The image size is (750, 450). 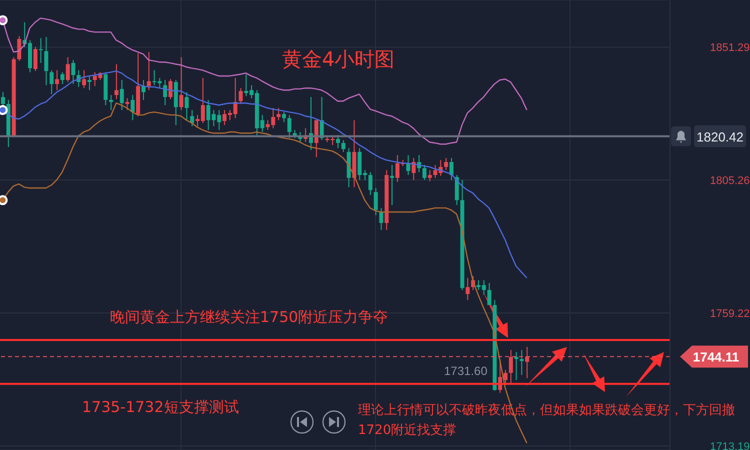 What do you see at coordinates (716, 357) in the screenshot?
I see `ref-line-label: 1744.11` at bounding box center [716, 357].